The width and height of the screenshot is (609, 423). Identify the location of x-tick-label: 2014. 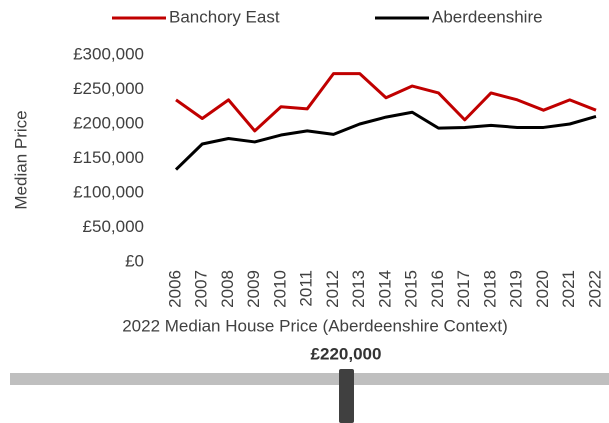
(384, 289).